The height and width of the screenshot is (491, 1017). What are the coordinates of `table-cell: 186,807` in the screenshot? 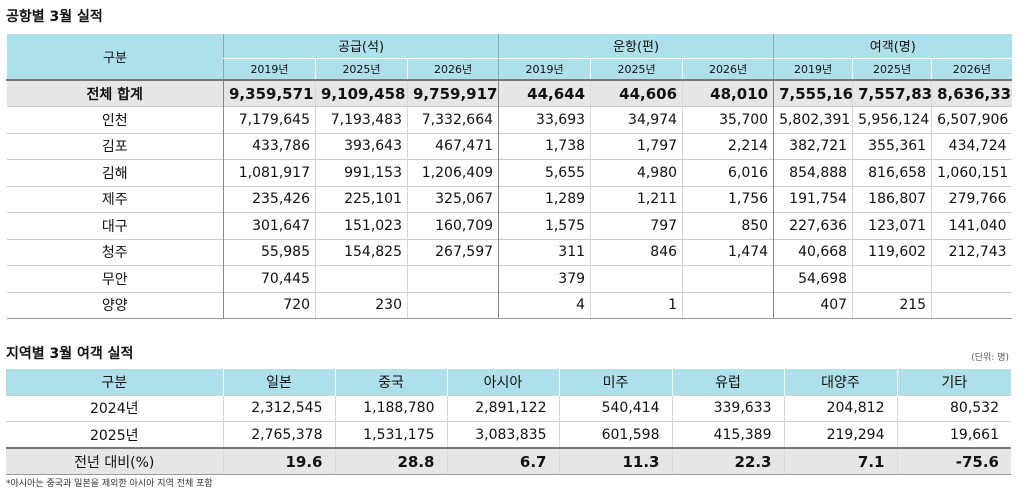 It's located at (892, 199).